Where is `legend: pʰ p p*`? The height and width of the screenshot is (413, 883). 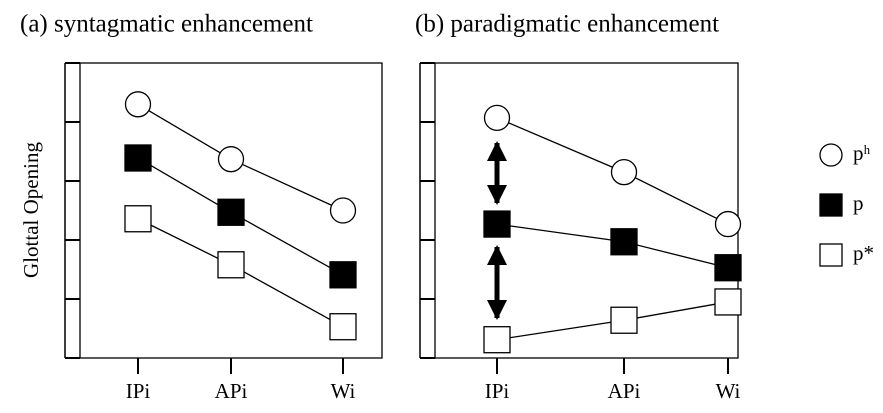 legend: pʰ p p* is located at coordinates (846, 204).